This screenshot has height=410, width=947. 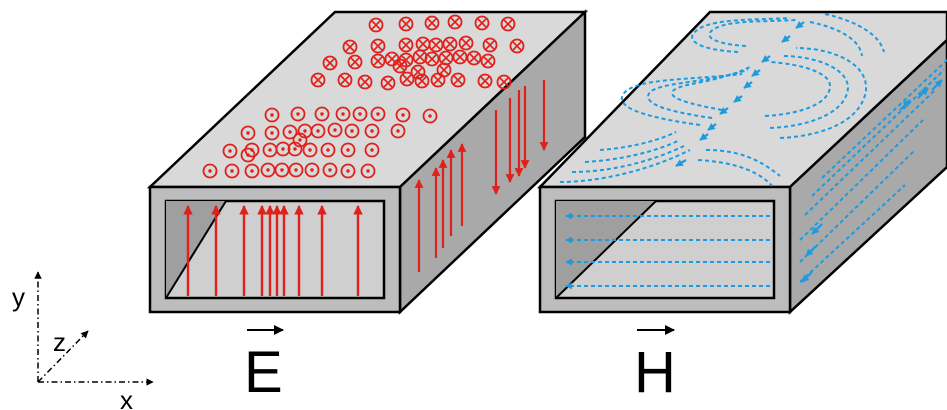 What do you see at coordinates (59, 342) in the screenshot?
I see `z-axis-label: z` at bounding box center [59, 342].